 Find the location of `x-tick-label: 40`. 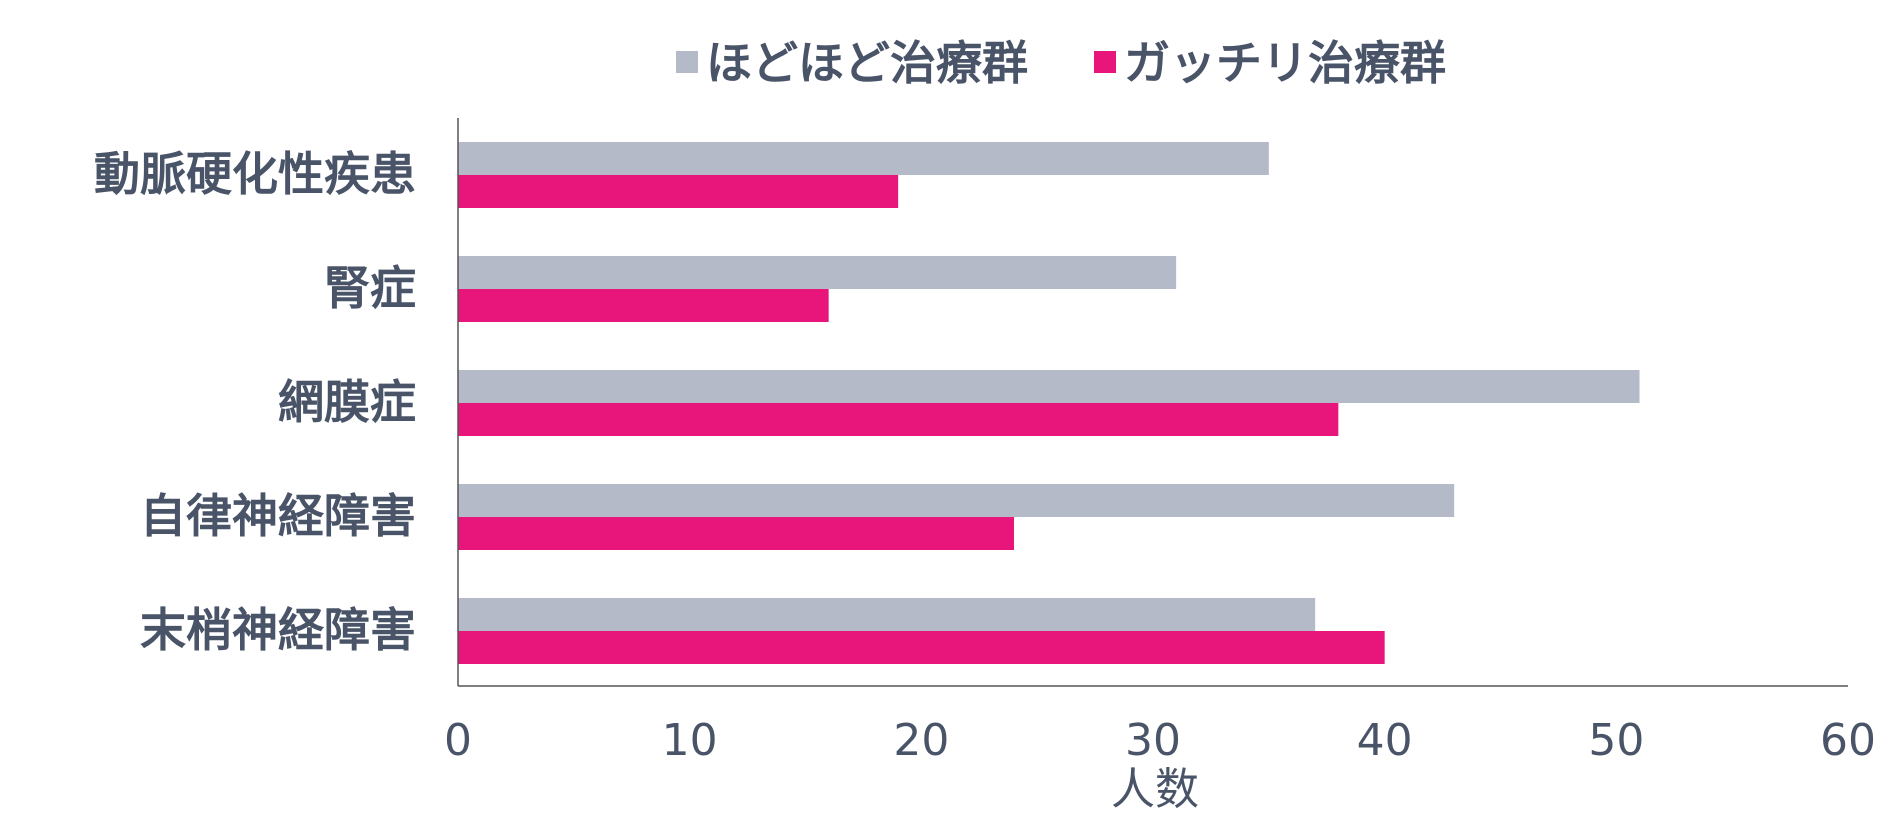

x-tick-label: 40 is located at coordinates (1385, 740).